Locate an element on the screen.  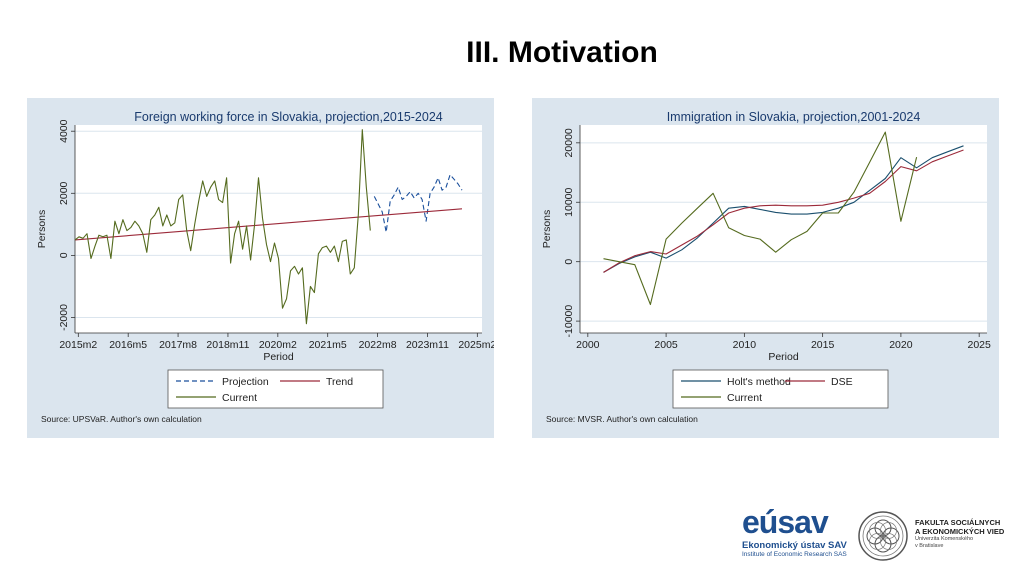
x-tick-label: 2020 is located at coordinates (901, 345).